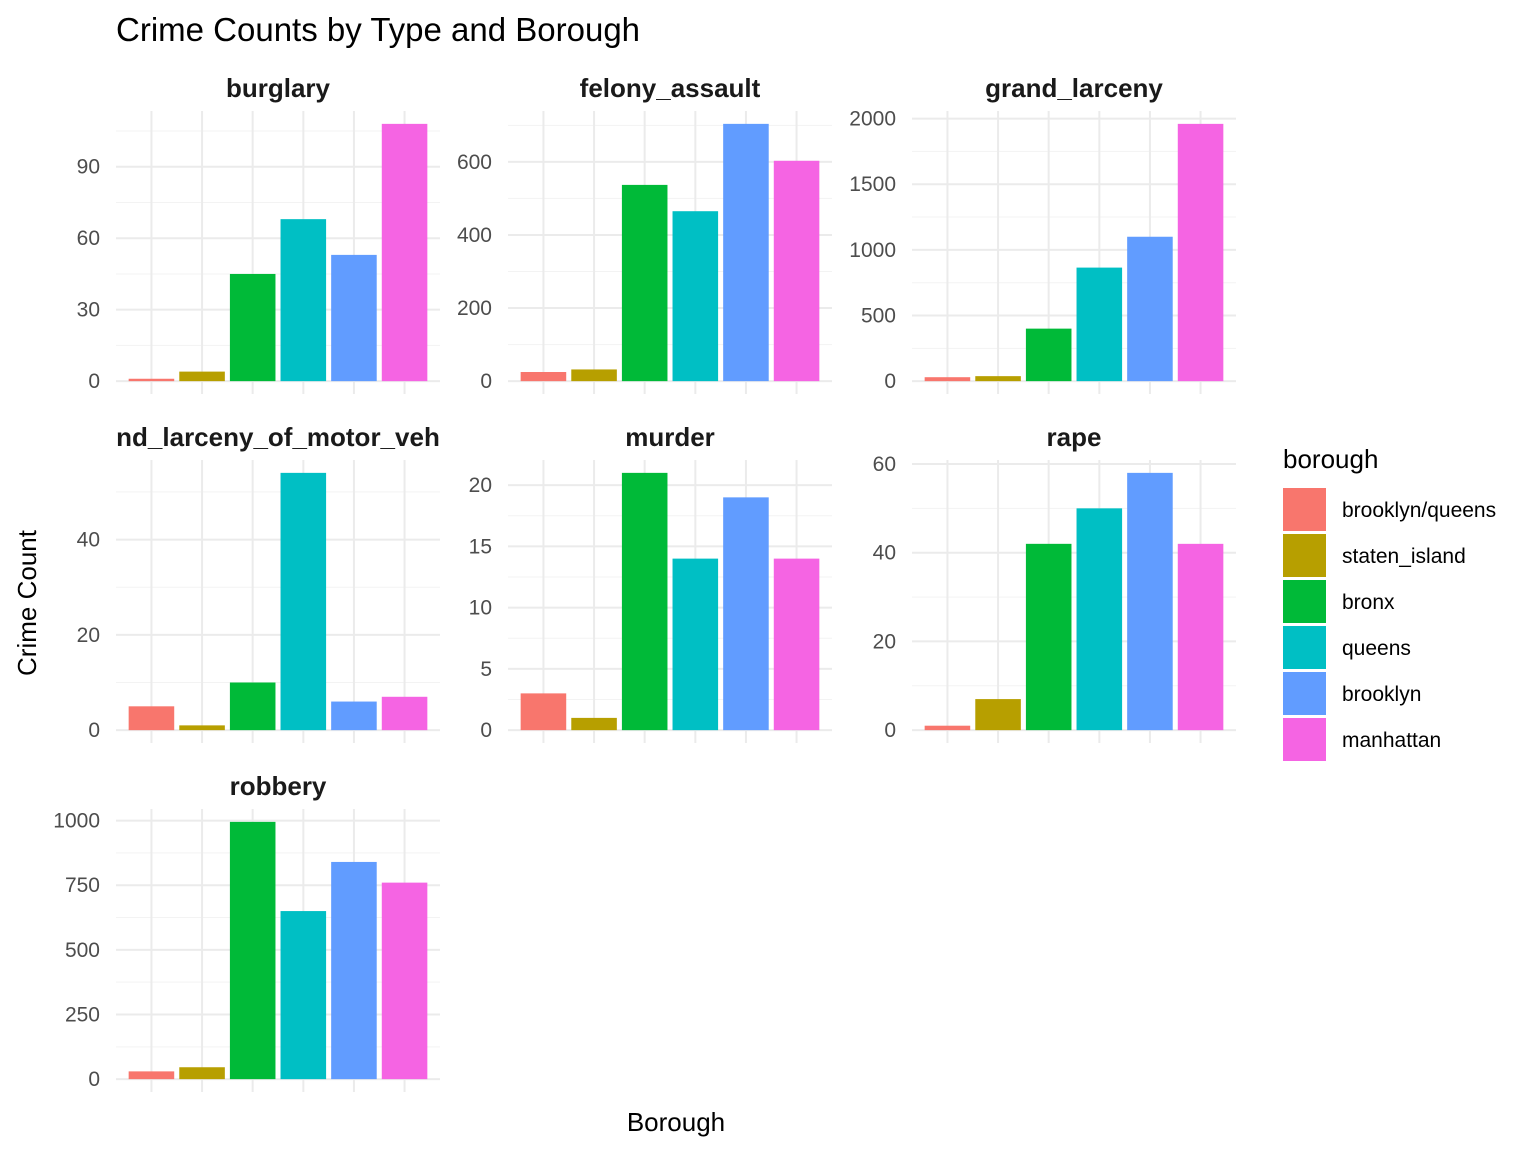 Image resolution: width=1536 pixels, height=1152 pixels. Describe the element at coordinates (1074, 437) in the screenshot. I see `facet-strip-label: rape` at that location.